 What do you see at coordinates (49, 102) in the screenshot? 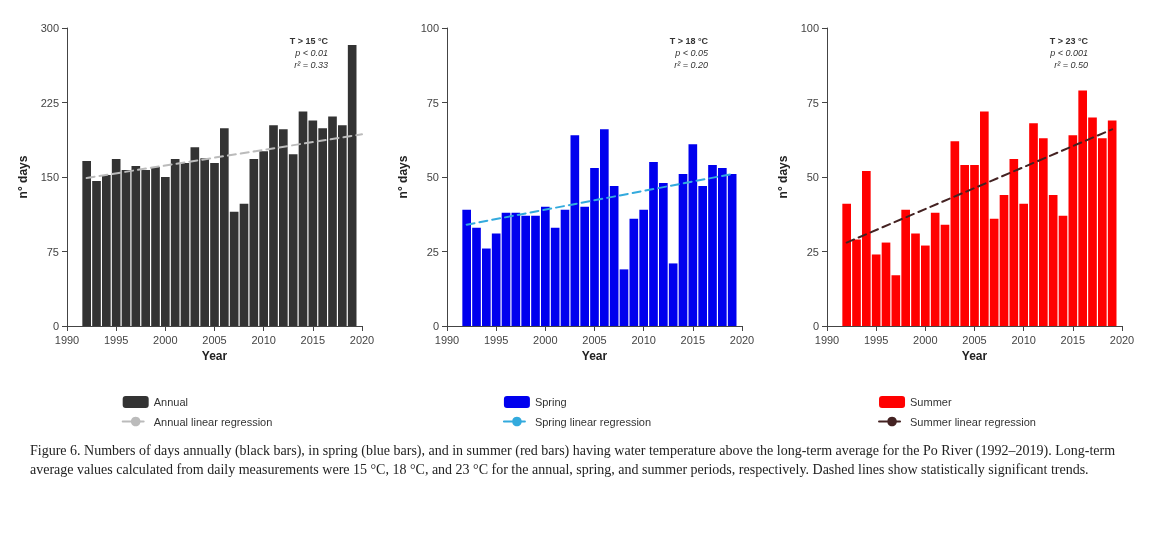
I see `y-tick-label: 225` at bounding box center [49, 102].